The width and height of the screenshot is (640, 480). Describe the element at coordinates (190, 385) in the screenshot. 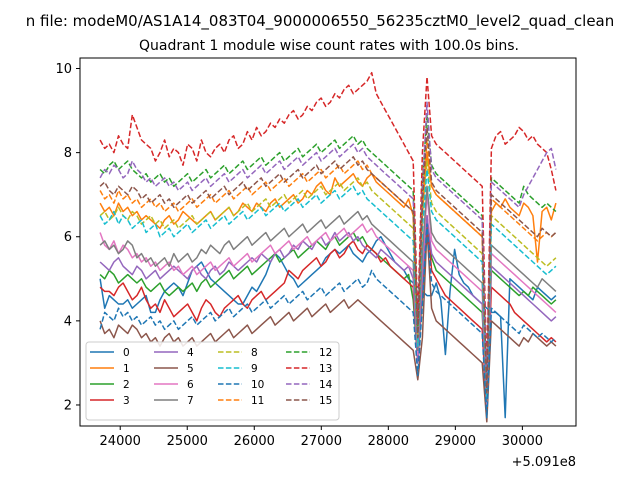

I see `legend-label-6: 6` at that location.